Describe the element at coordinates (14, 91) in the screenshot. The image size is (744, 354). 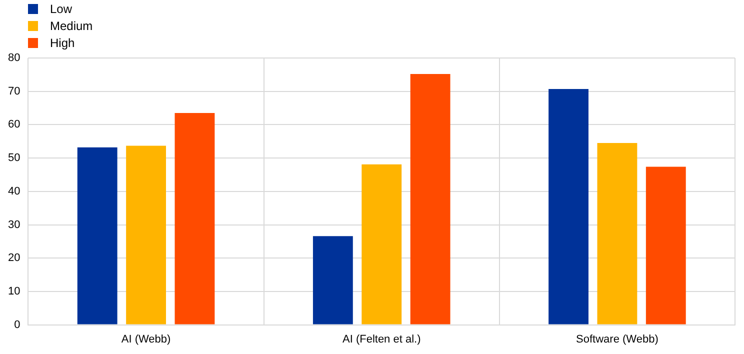
I see `y-tick-label: 70` at that location.